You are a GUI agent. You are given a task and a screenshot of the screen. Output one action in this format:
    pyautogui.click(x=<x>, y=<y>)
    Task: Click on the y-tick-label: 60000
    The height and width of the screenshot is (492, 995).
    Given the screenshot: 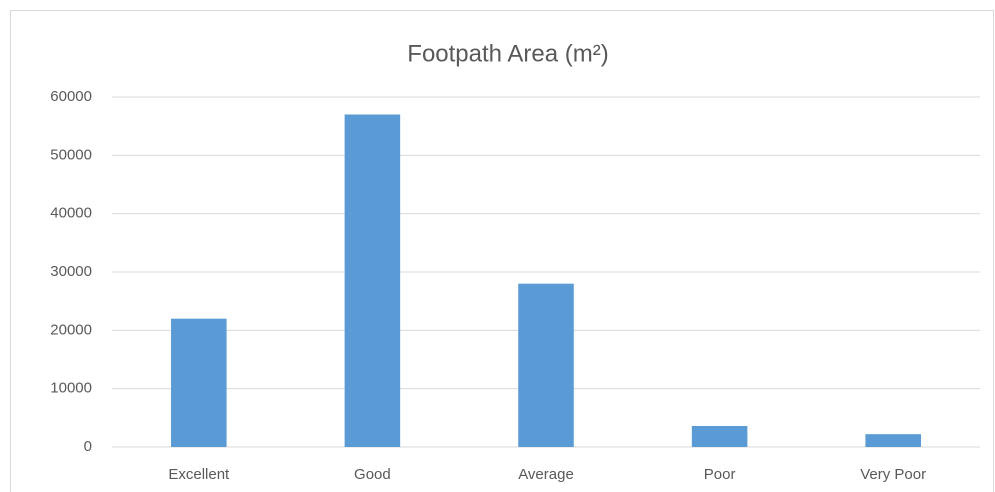 What is the action you would take?
    pyautogui.click(x=71, y=96)
    